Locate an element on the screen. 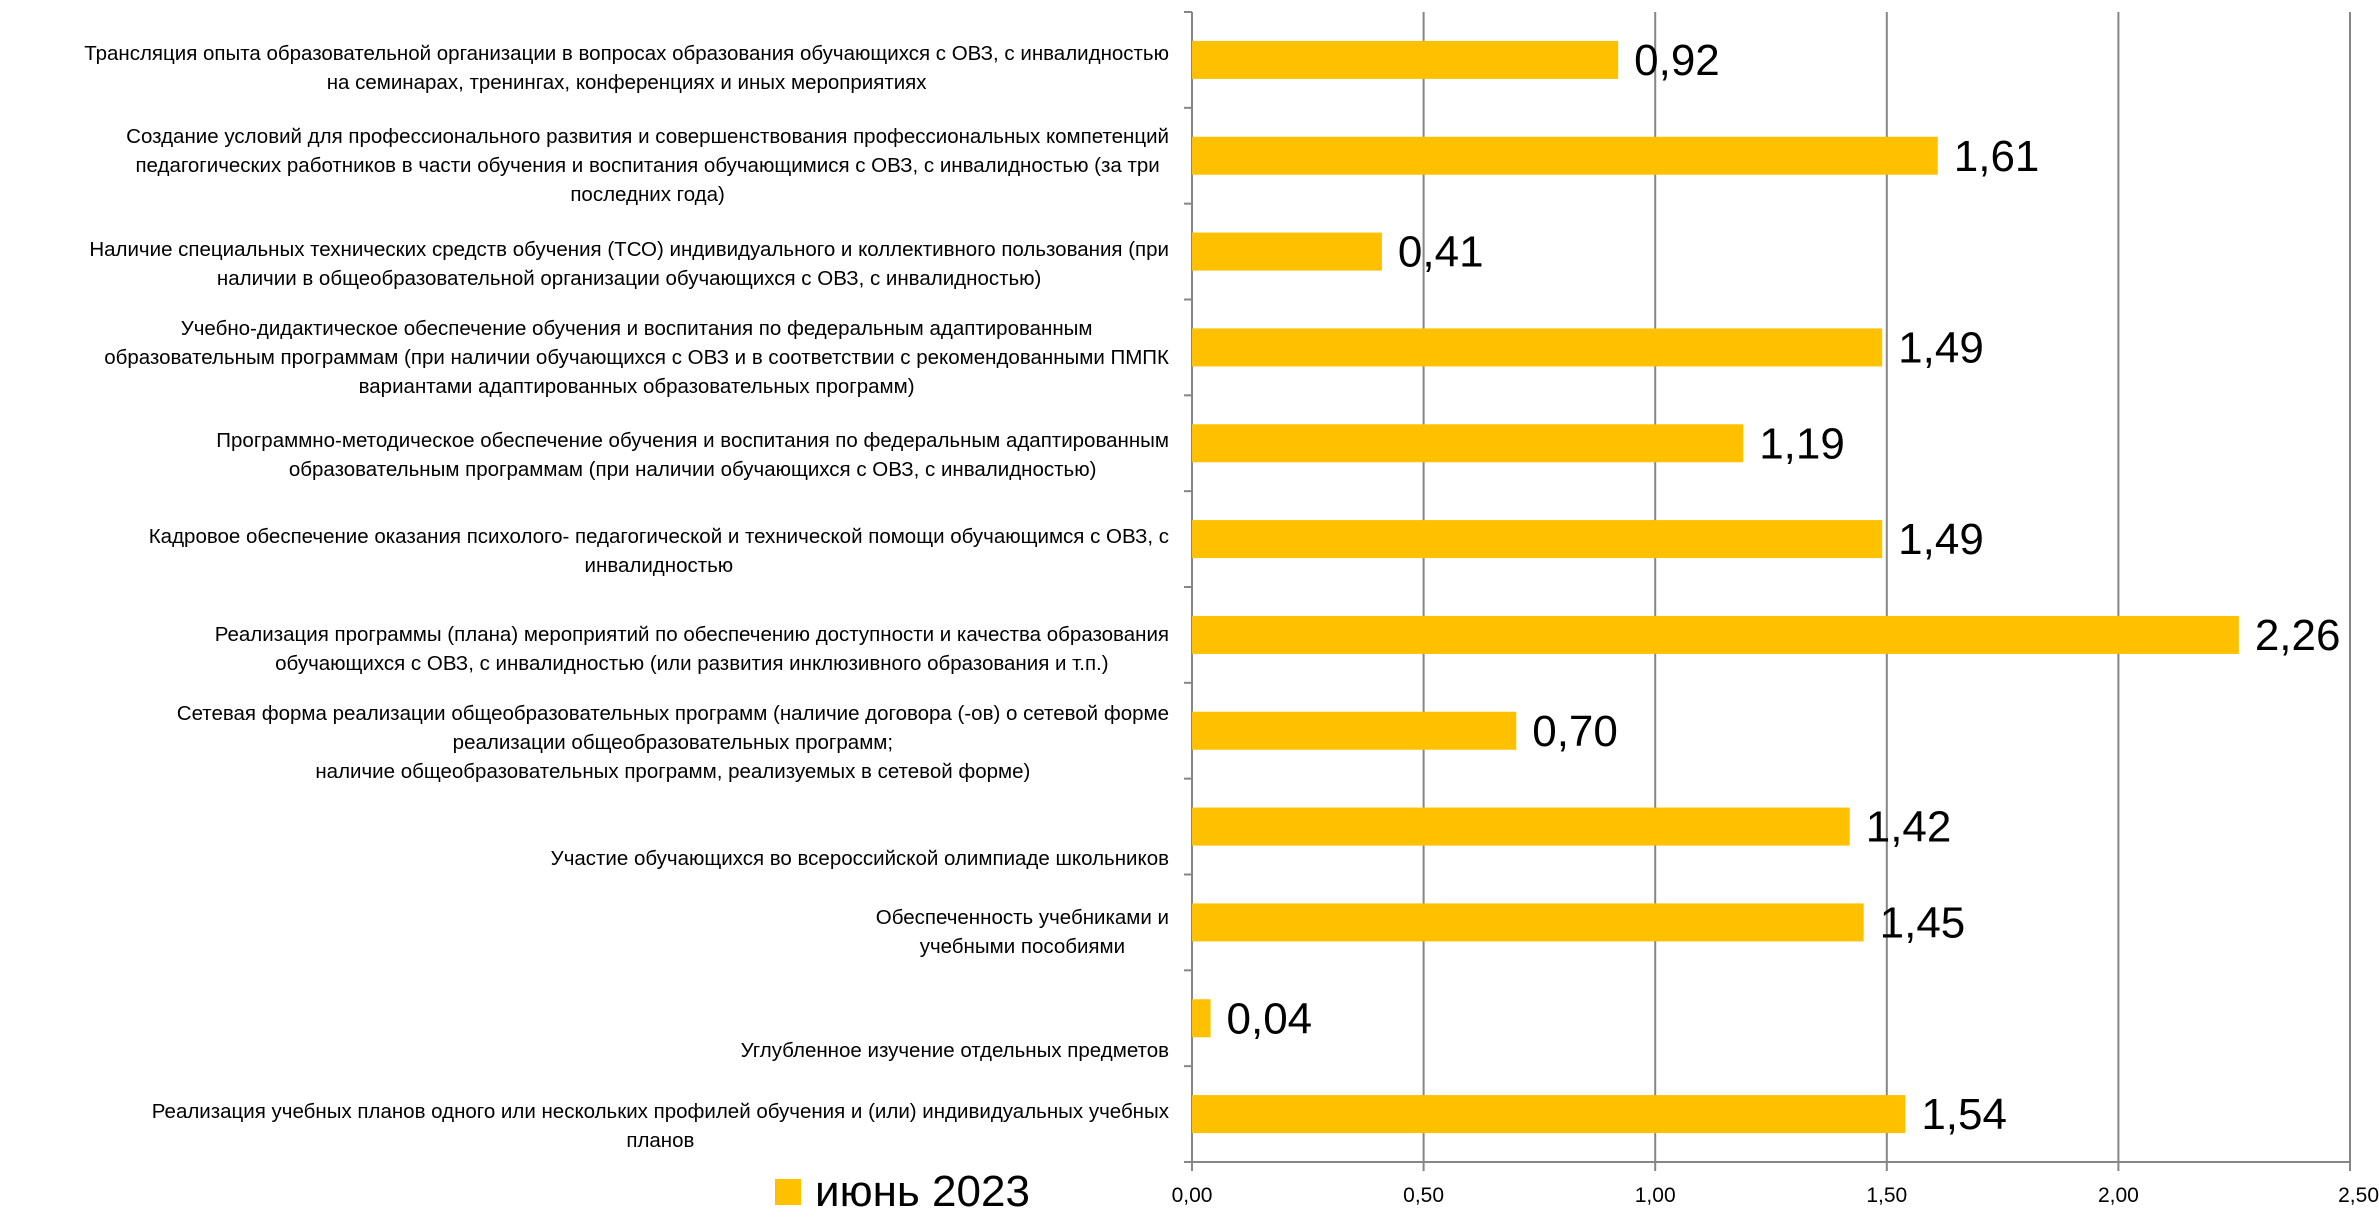 This screenshot has width=2379, height=1220. data-label: 1,42 is located at coordinates (1909, 827).